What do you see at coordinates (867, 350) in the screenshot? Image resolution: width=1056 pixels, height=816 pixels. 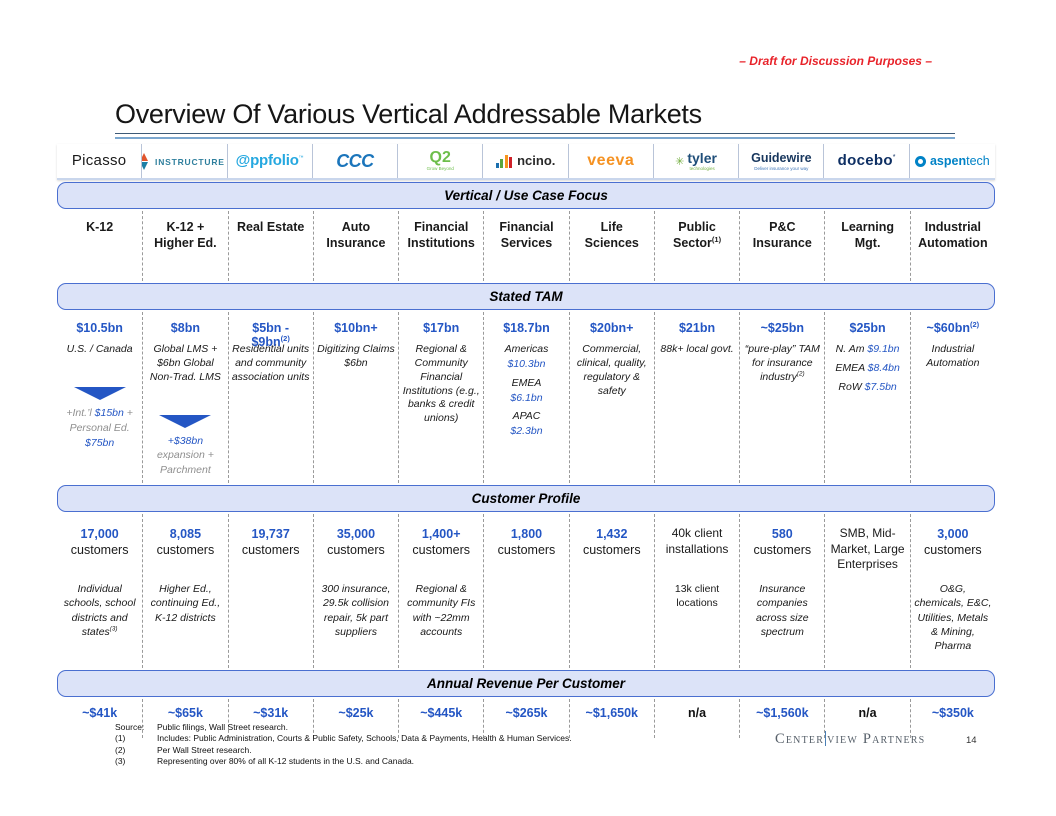 I see `text-line: N. Am $9.1bn` at bounding box center [867, 350].